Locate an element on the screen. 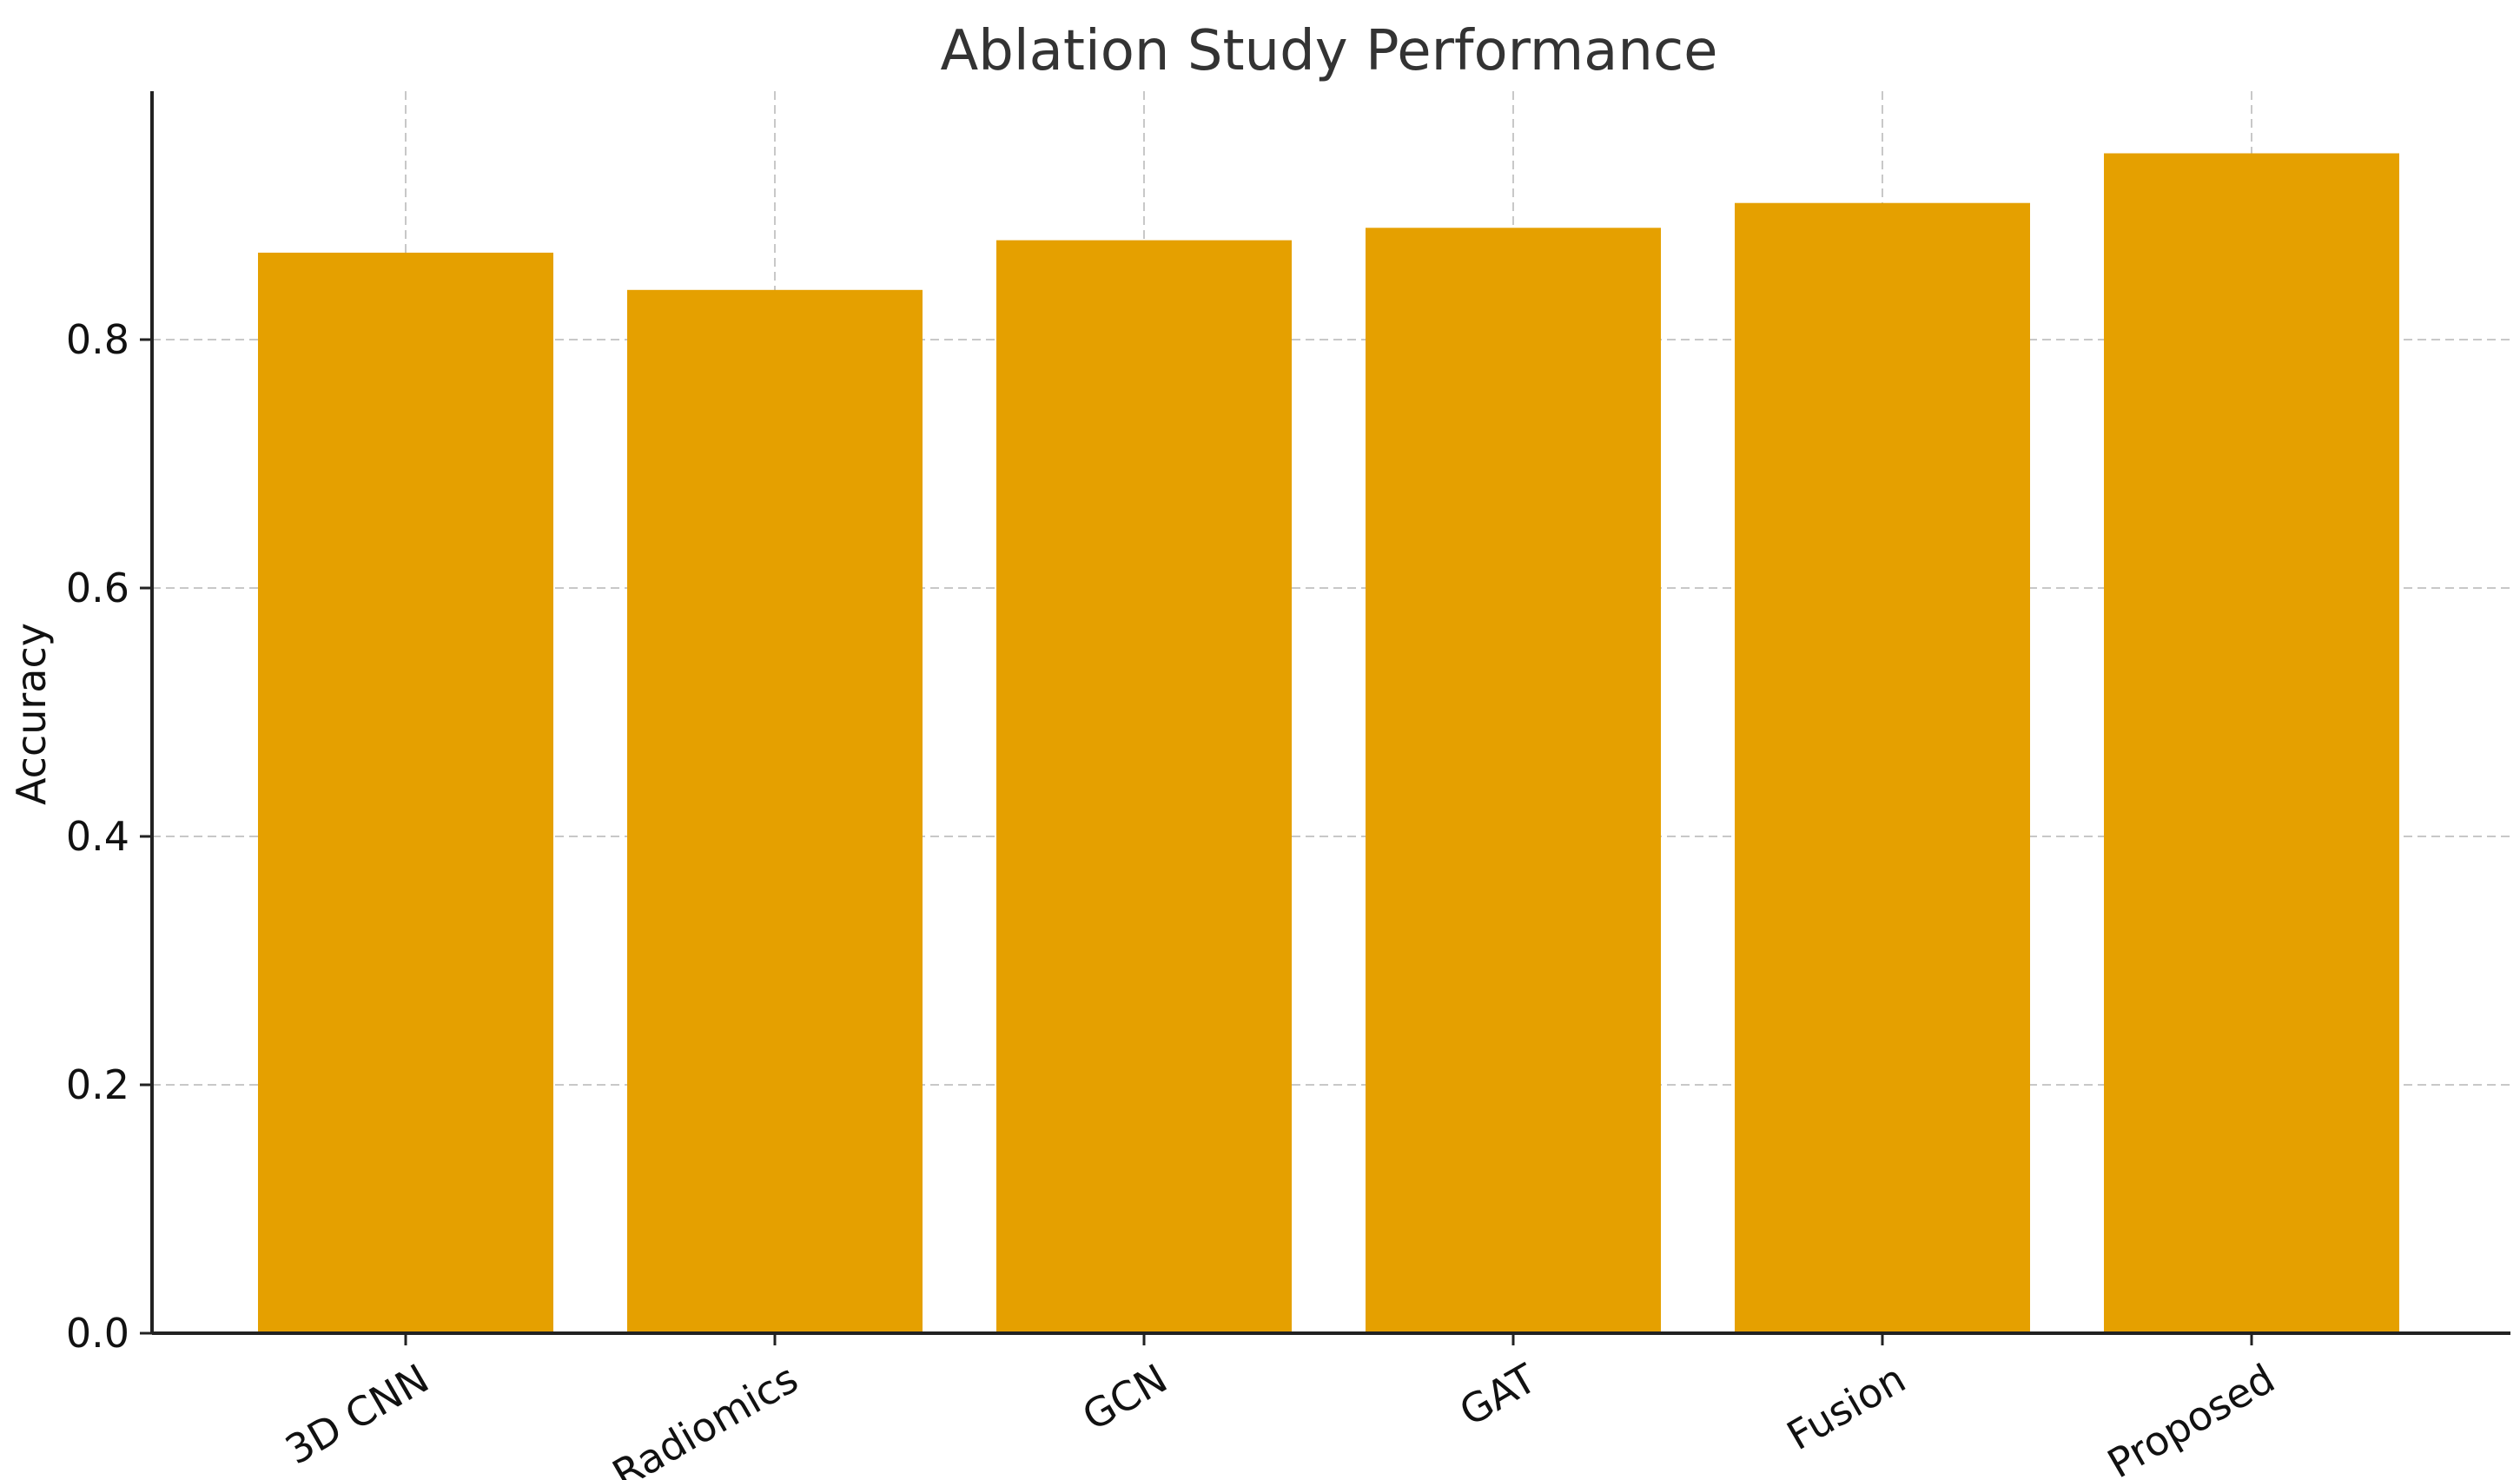 The image size is (2520, 1480). chart-title: Ablation Study Performance is located at coordinates (1328, 51).